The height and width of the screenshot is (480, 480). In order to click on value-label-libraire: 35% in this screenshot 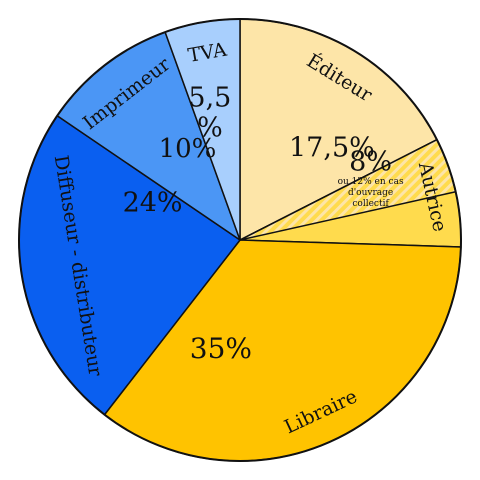, I will do `click(221, 348)`.